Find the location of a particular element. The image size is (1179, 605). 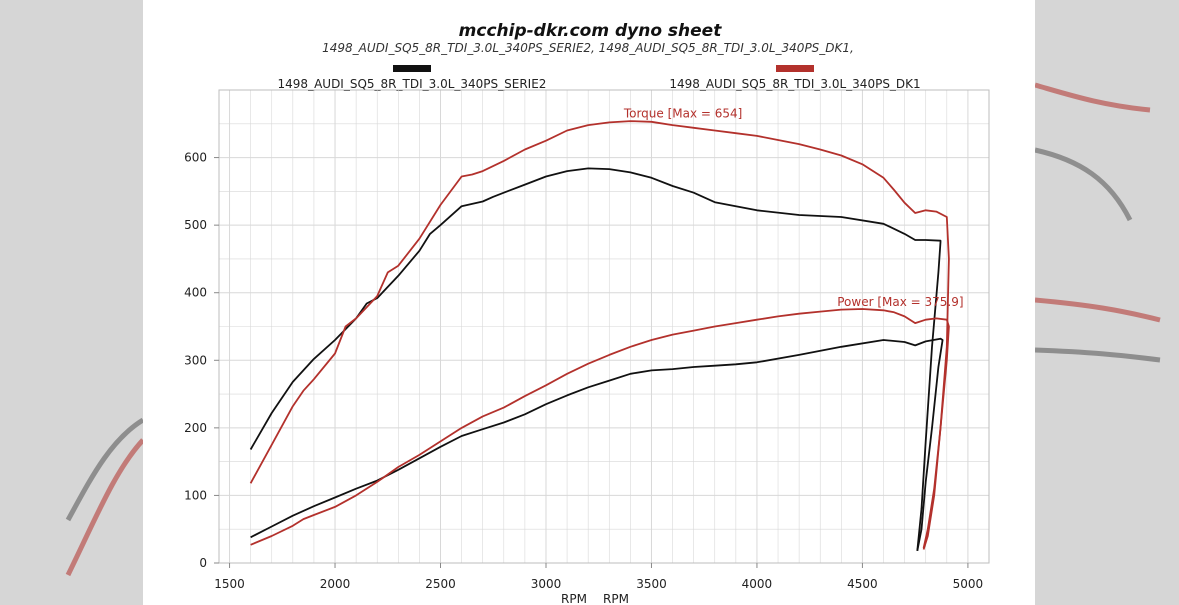

y-tick-label: 200 is located at coordinates (195, 428).